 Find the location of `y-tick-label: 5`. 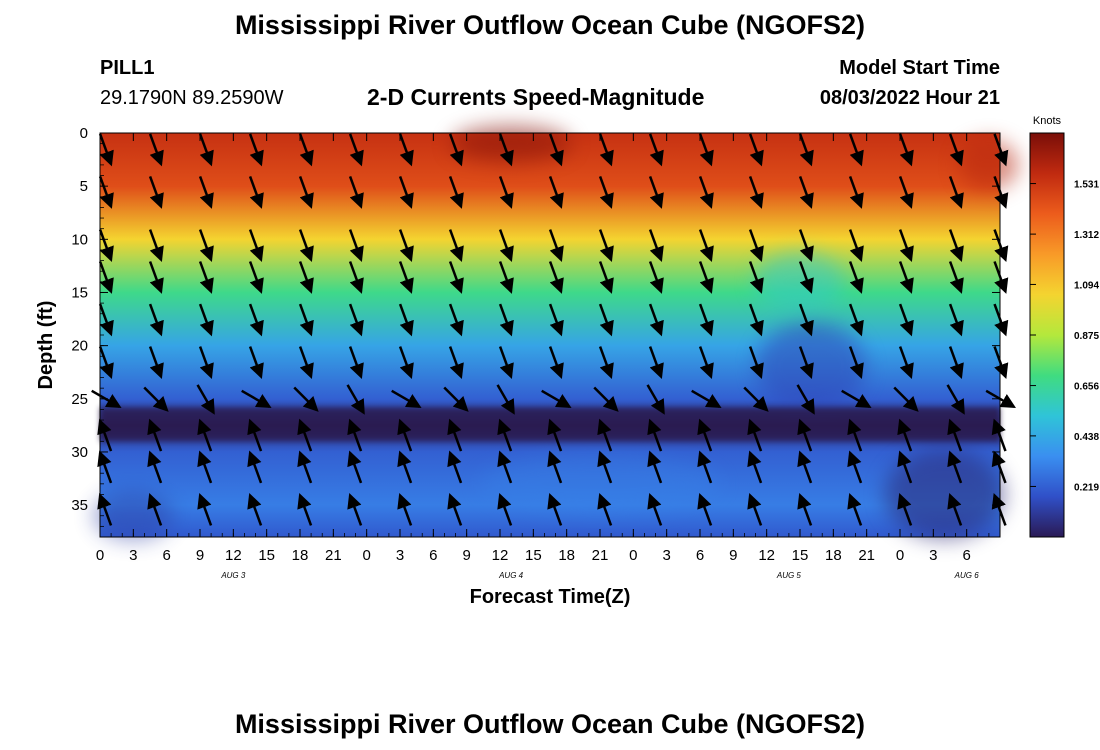

y-tick-label: 5 is located at coordinates (84, 186).